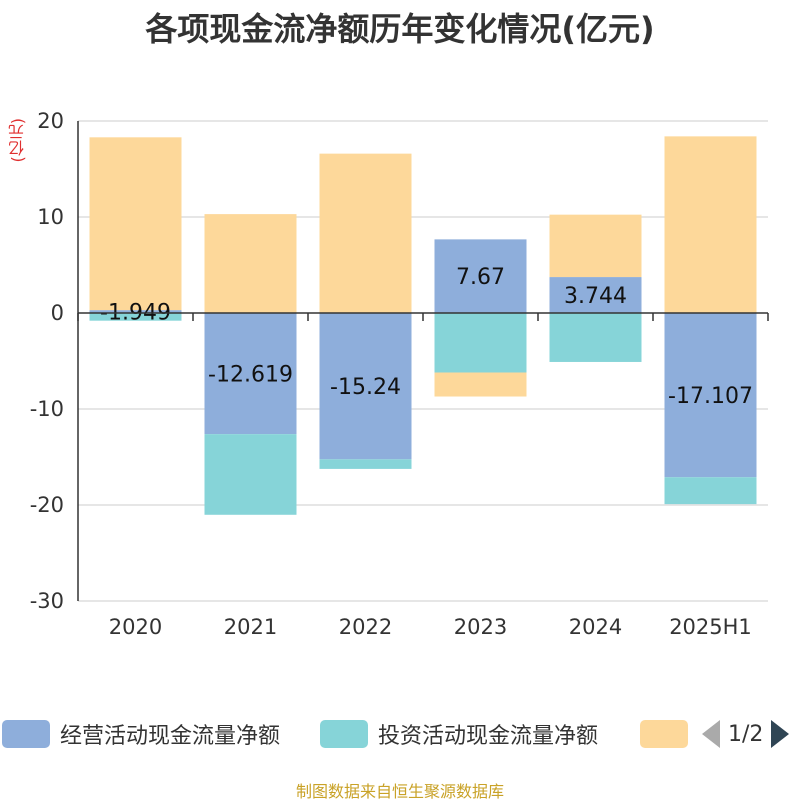 The image size is (800, 802). I want to click on legend-item-investing: 投资活动现金流量净额, so click(459, 734).